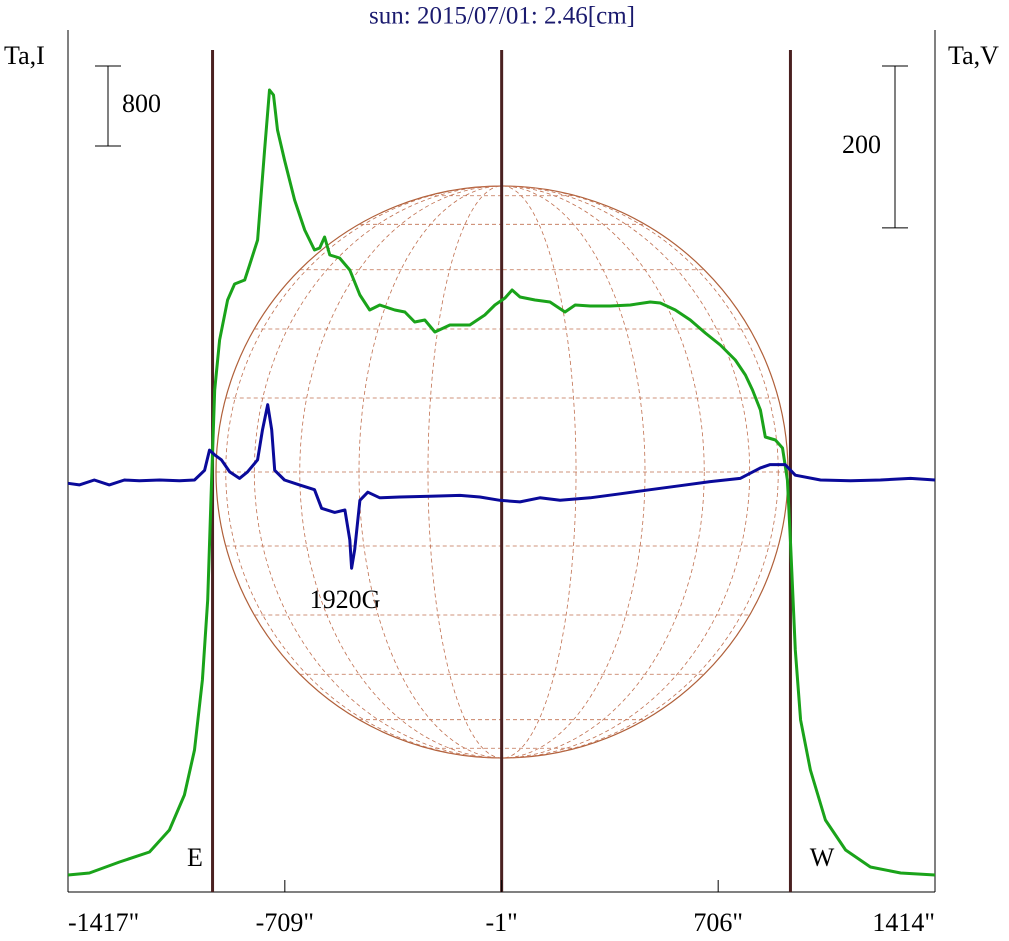 This screenshot has width=1009, height=941. Describe the element at coordinates (973, 55) in the screenshot. I see `y2-axis-label: Ta,V` at that location.